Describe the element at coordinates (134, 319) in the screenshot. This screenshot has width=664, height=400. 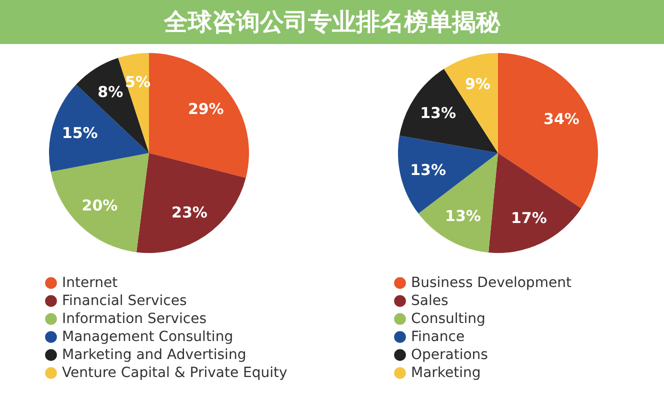
I see `legend-label: Information Services` at that location.